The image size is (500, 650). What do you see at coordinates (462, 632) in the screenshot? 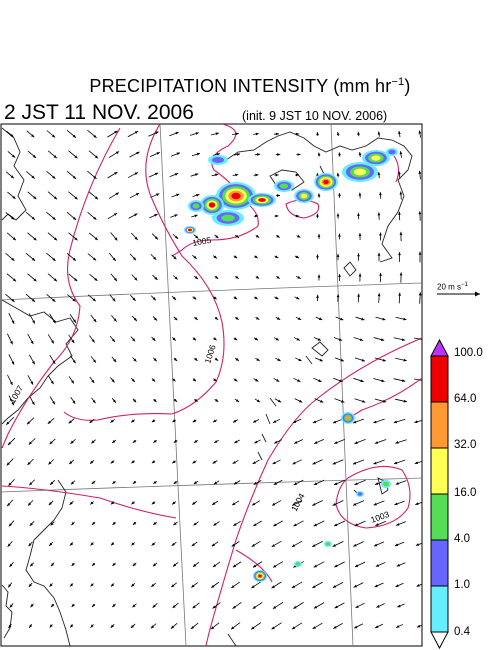
I see `colorbar-label: 0.4` at bounding box center [462, 632].